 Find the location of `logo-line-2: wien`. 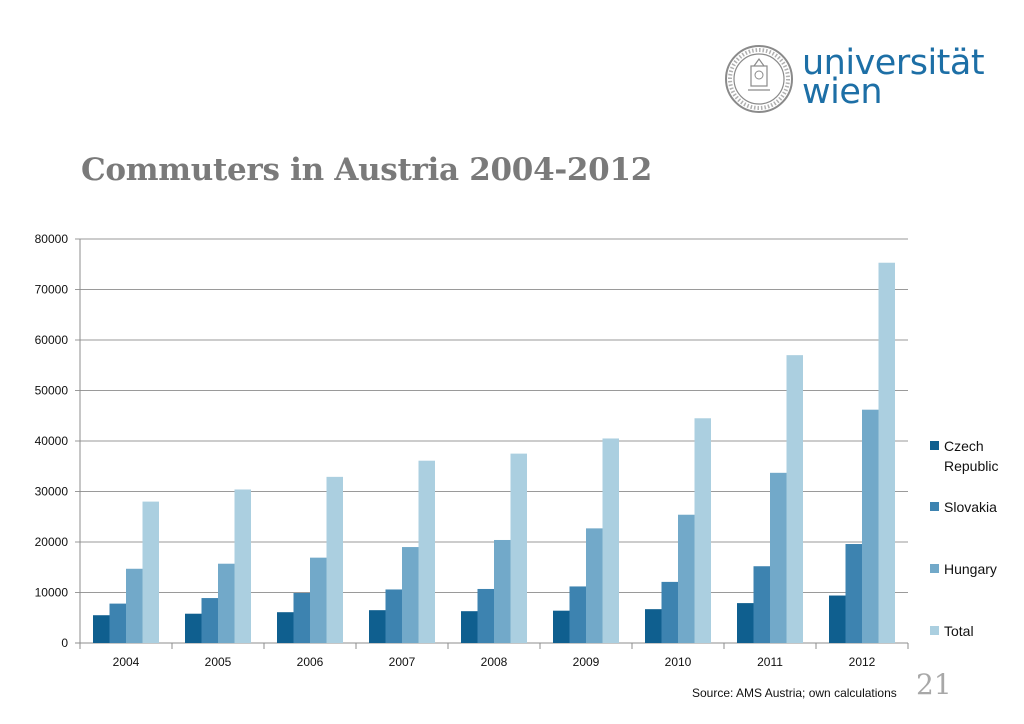

logo-line-2: wien is located at coordinates (842, 92).